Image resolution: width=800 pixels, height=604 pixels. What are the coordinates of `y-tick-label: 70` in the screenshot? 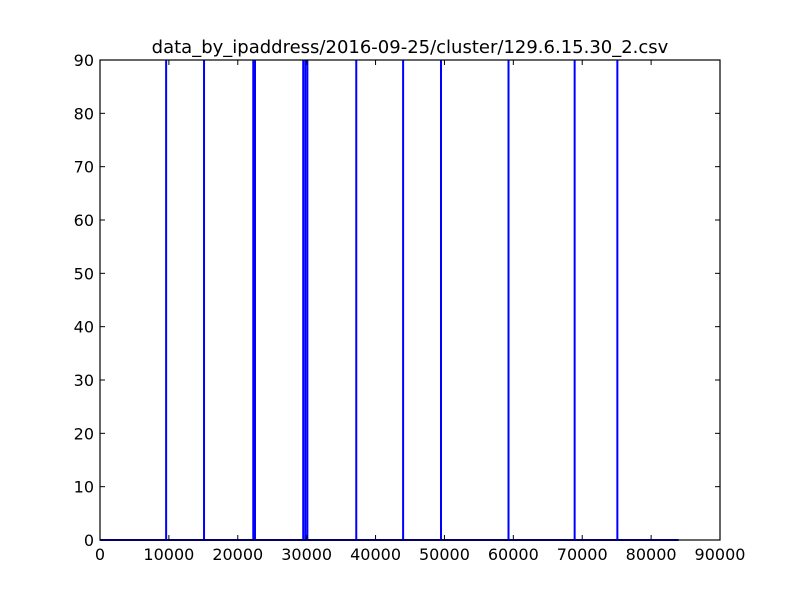 It's located at (84, 167).